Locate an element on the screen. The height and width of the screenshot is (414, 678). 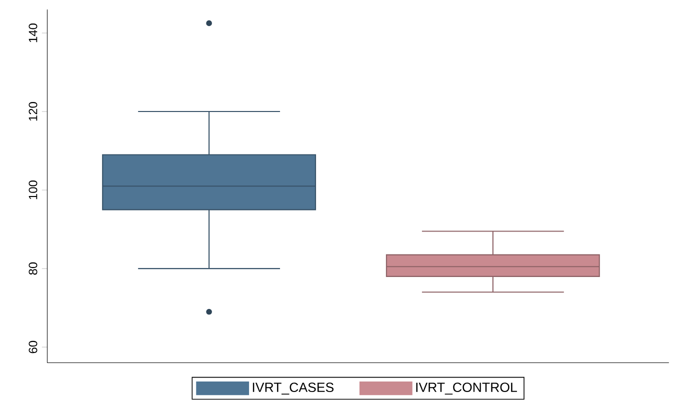
legend-label: IVRT_CONTROL is located at coordinates (466, 388).